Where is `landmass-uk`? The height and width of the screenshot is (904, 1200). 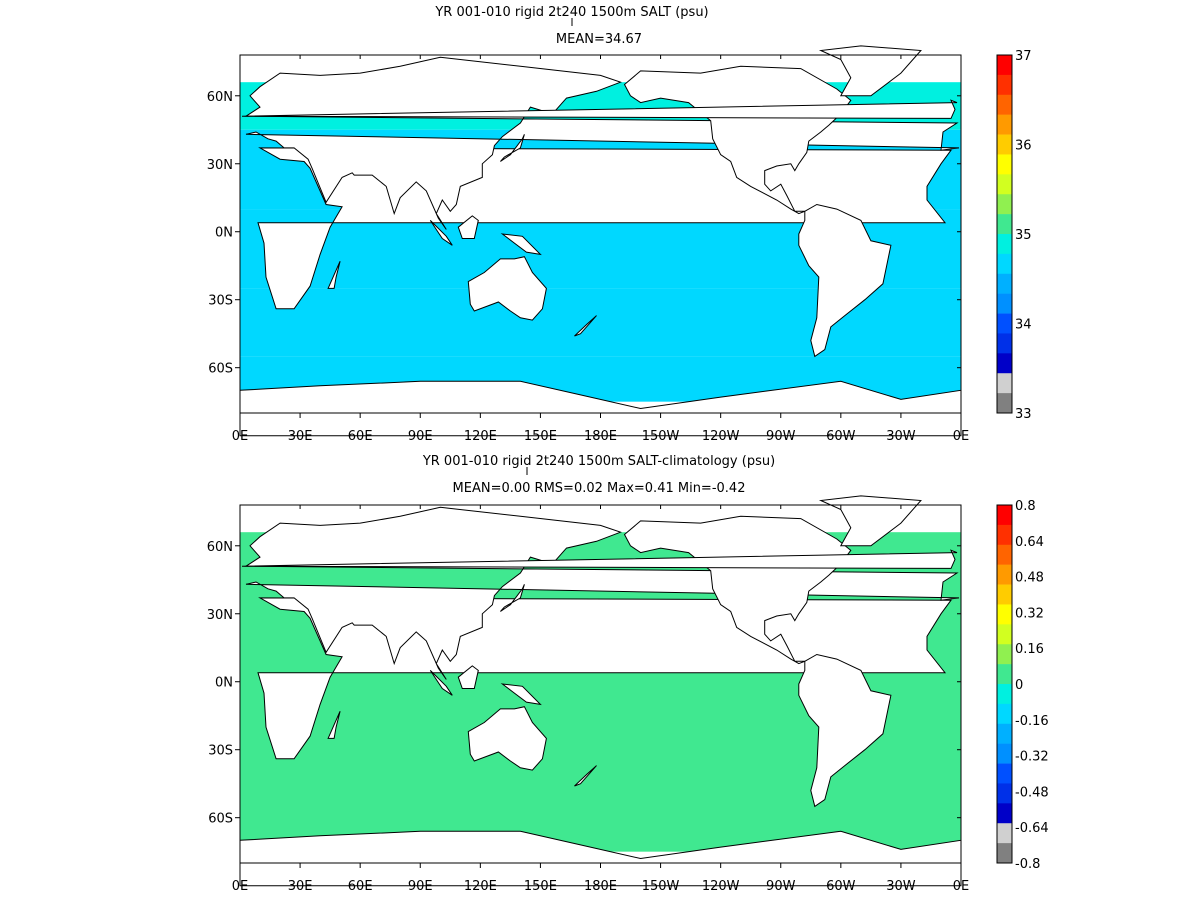
landmass-uk is located at coordinates (599, 109).